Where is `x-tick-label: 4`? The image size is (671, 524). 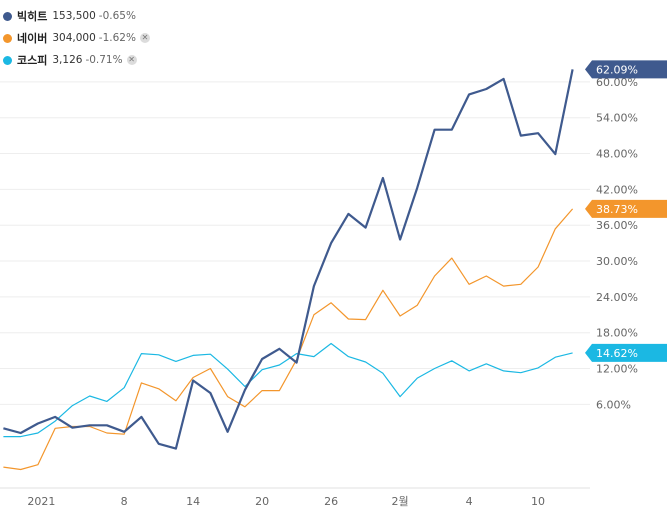
x-tick-label: 4 is located at coordinates (469, 501).